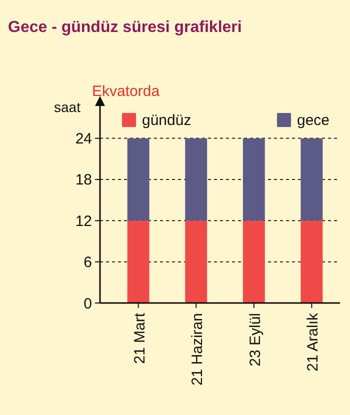  I want to click on legend-label: gece, so click(313, 120).